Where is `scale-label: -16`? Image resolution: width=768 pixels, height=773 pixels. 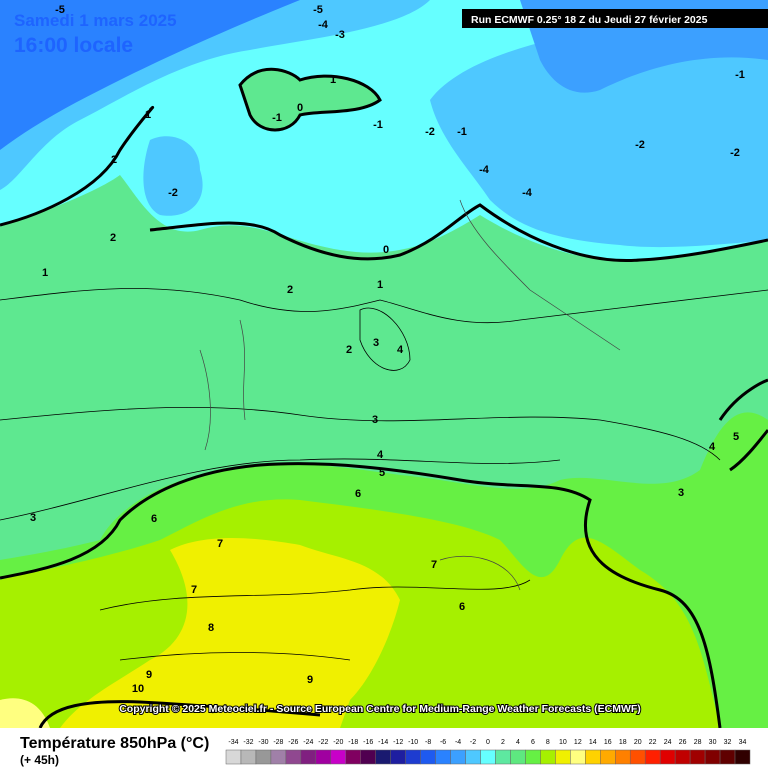 scale-label: -16 is located at coordinates (368, 742).